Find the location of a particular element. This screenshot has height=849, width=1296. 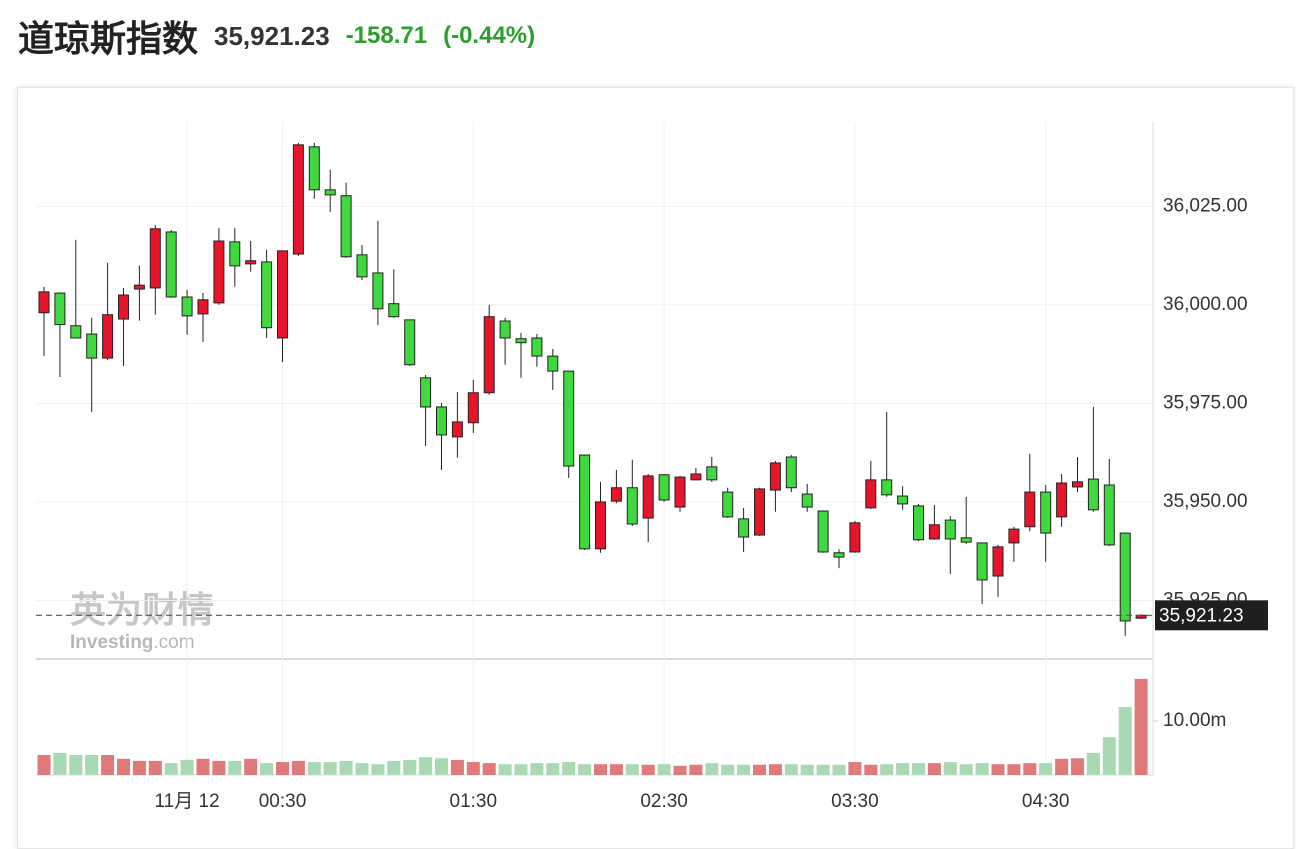

index-change-pct: (-0.44%) is located at coordinates (489, 35).